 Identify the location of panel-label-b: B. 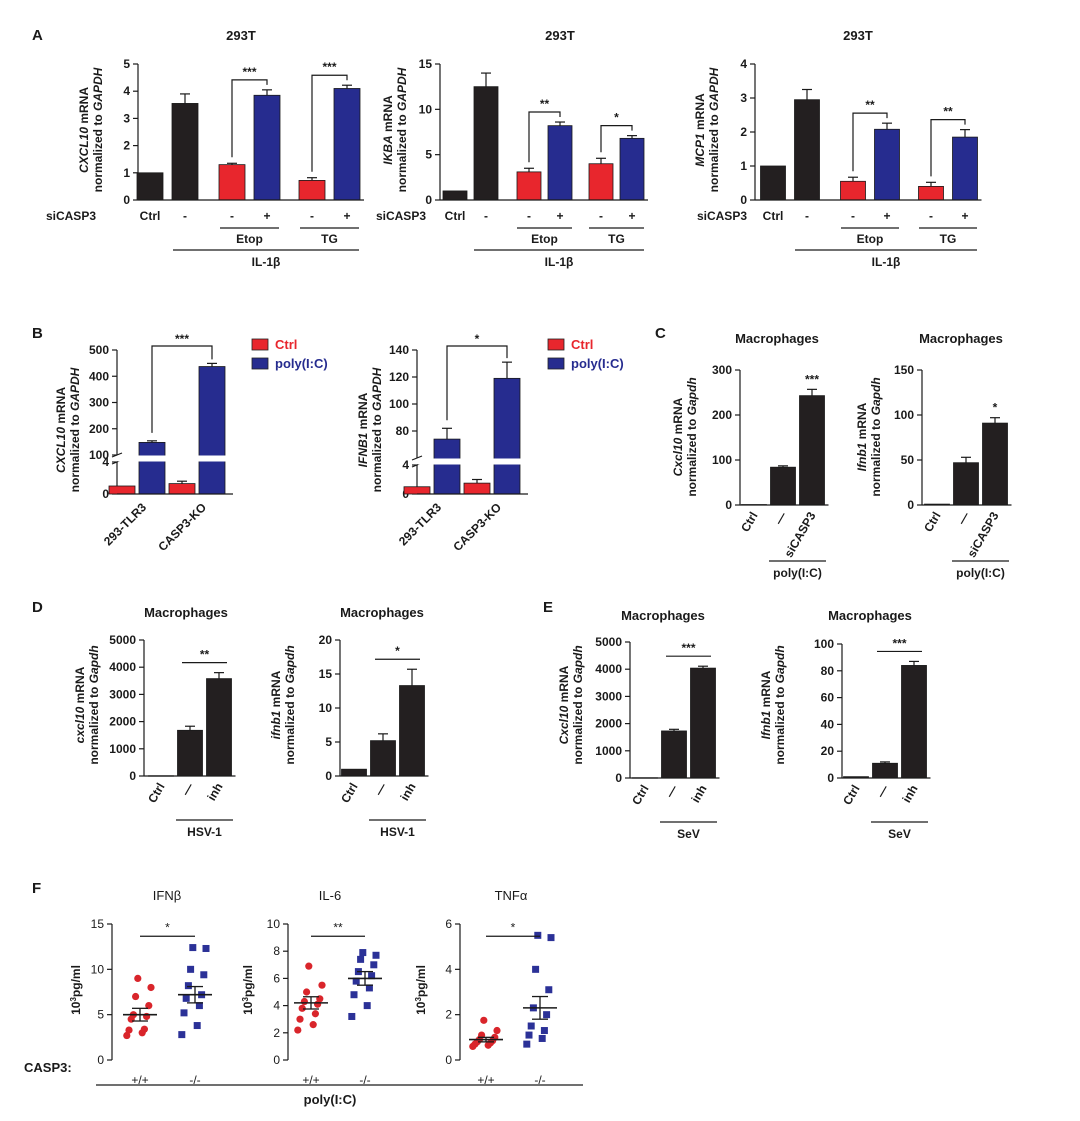
(37, 333).